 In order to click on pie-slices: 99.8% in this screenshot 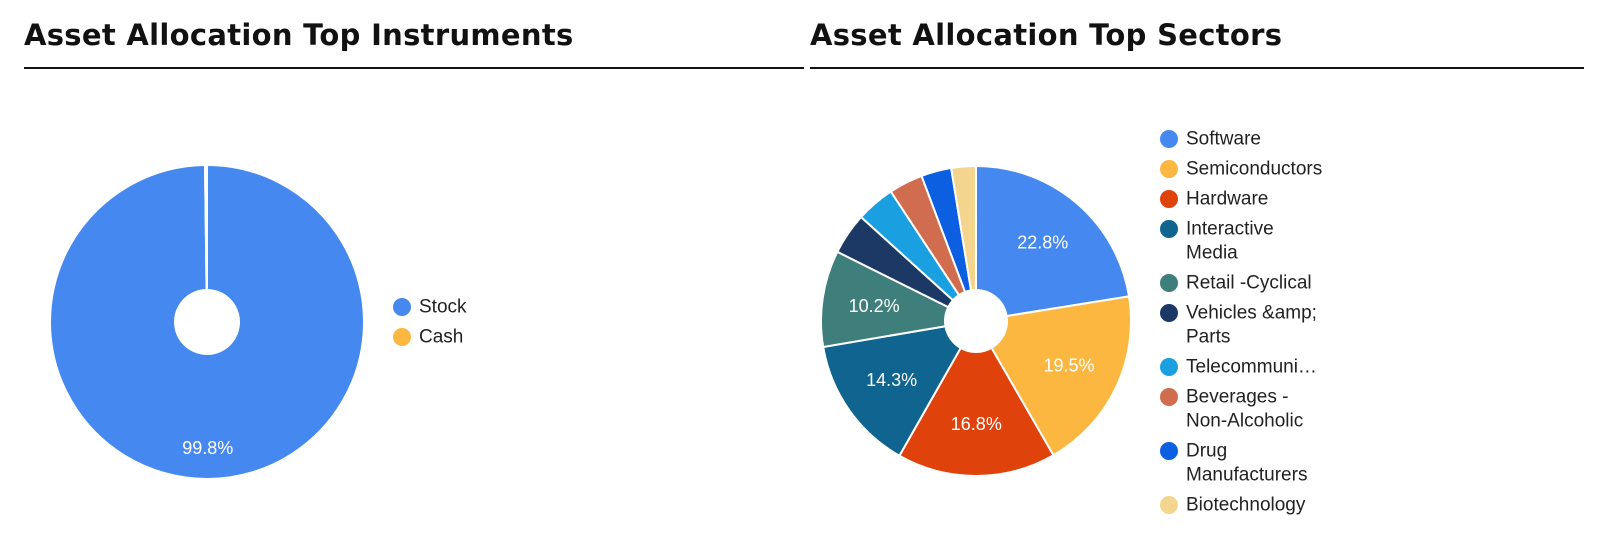, I will do `click(207, 321)`.